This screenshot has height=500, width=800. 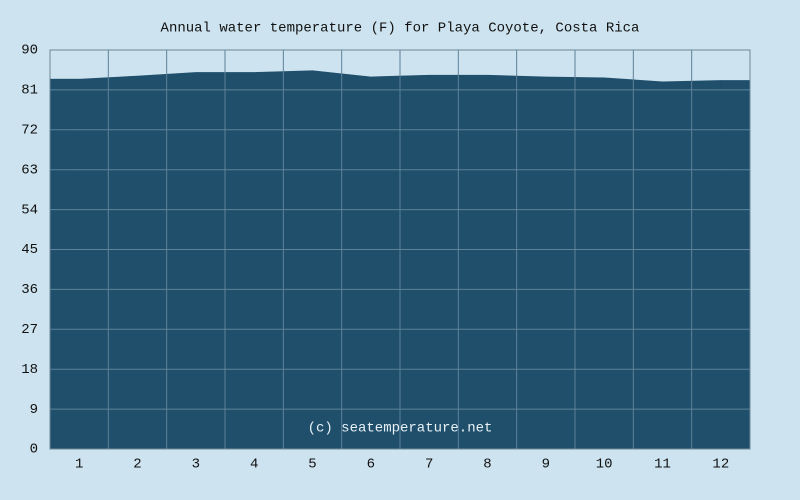 I want to click on y-tick-label: 36, so click(x=29, y=290).